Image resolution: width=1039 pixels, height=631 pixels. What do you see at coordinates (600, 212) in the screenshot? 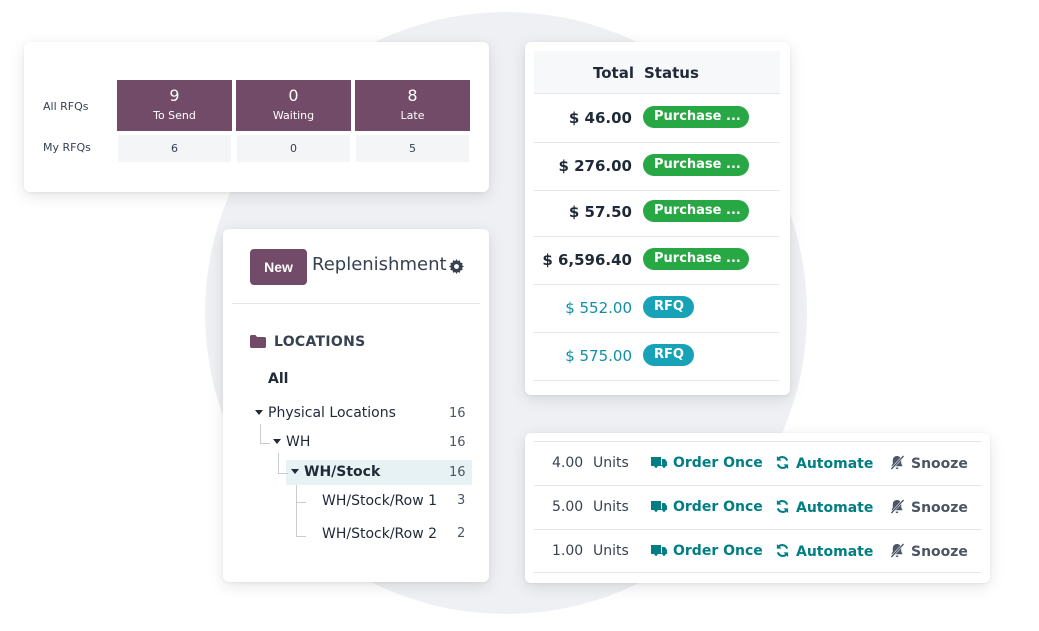
I see `amount-total: $ 57.50` at bounding box center [600, 212].